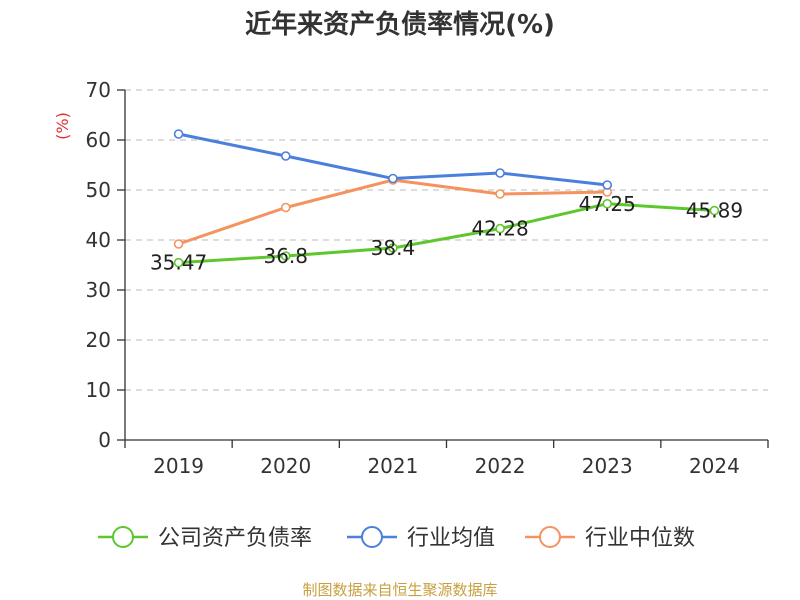 The image size is (800, 600). I want to click on y-axis-unit-label: (%), so click(62, 126).